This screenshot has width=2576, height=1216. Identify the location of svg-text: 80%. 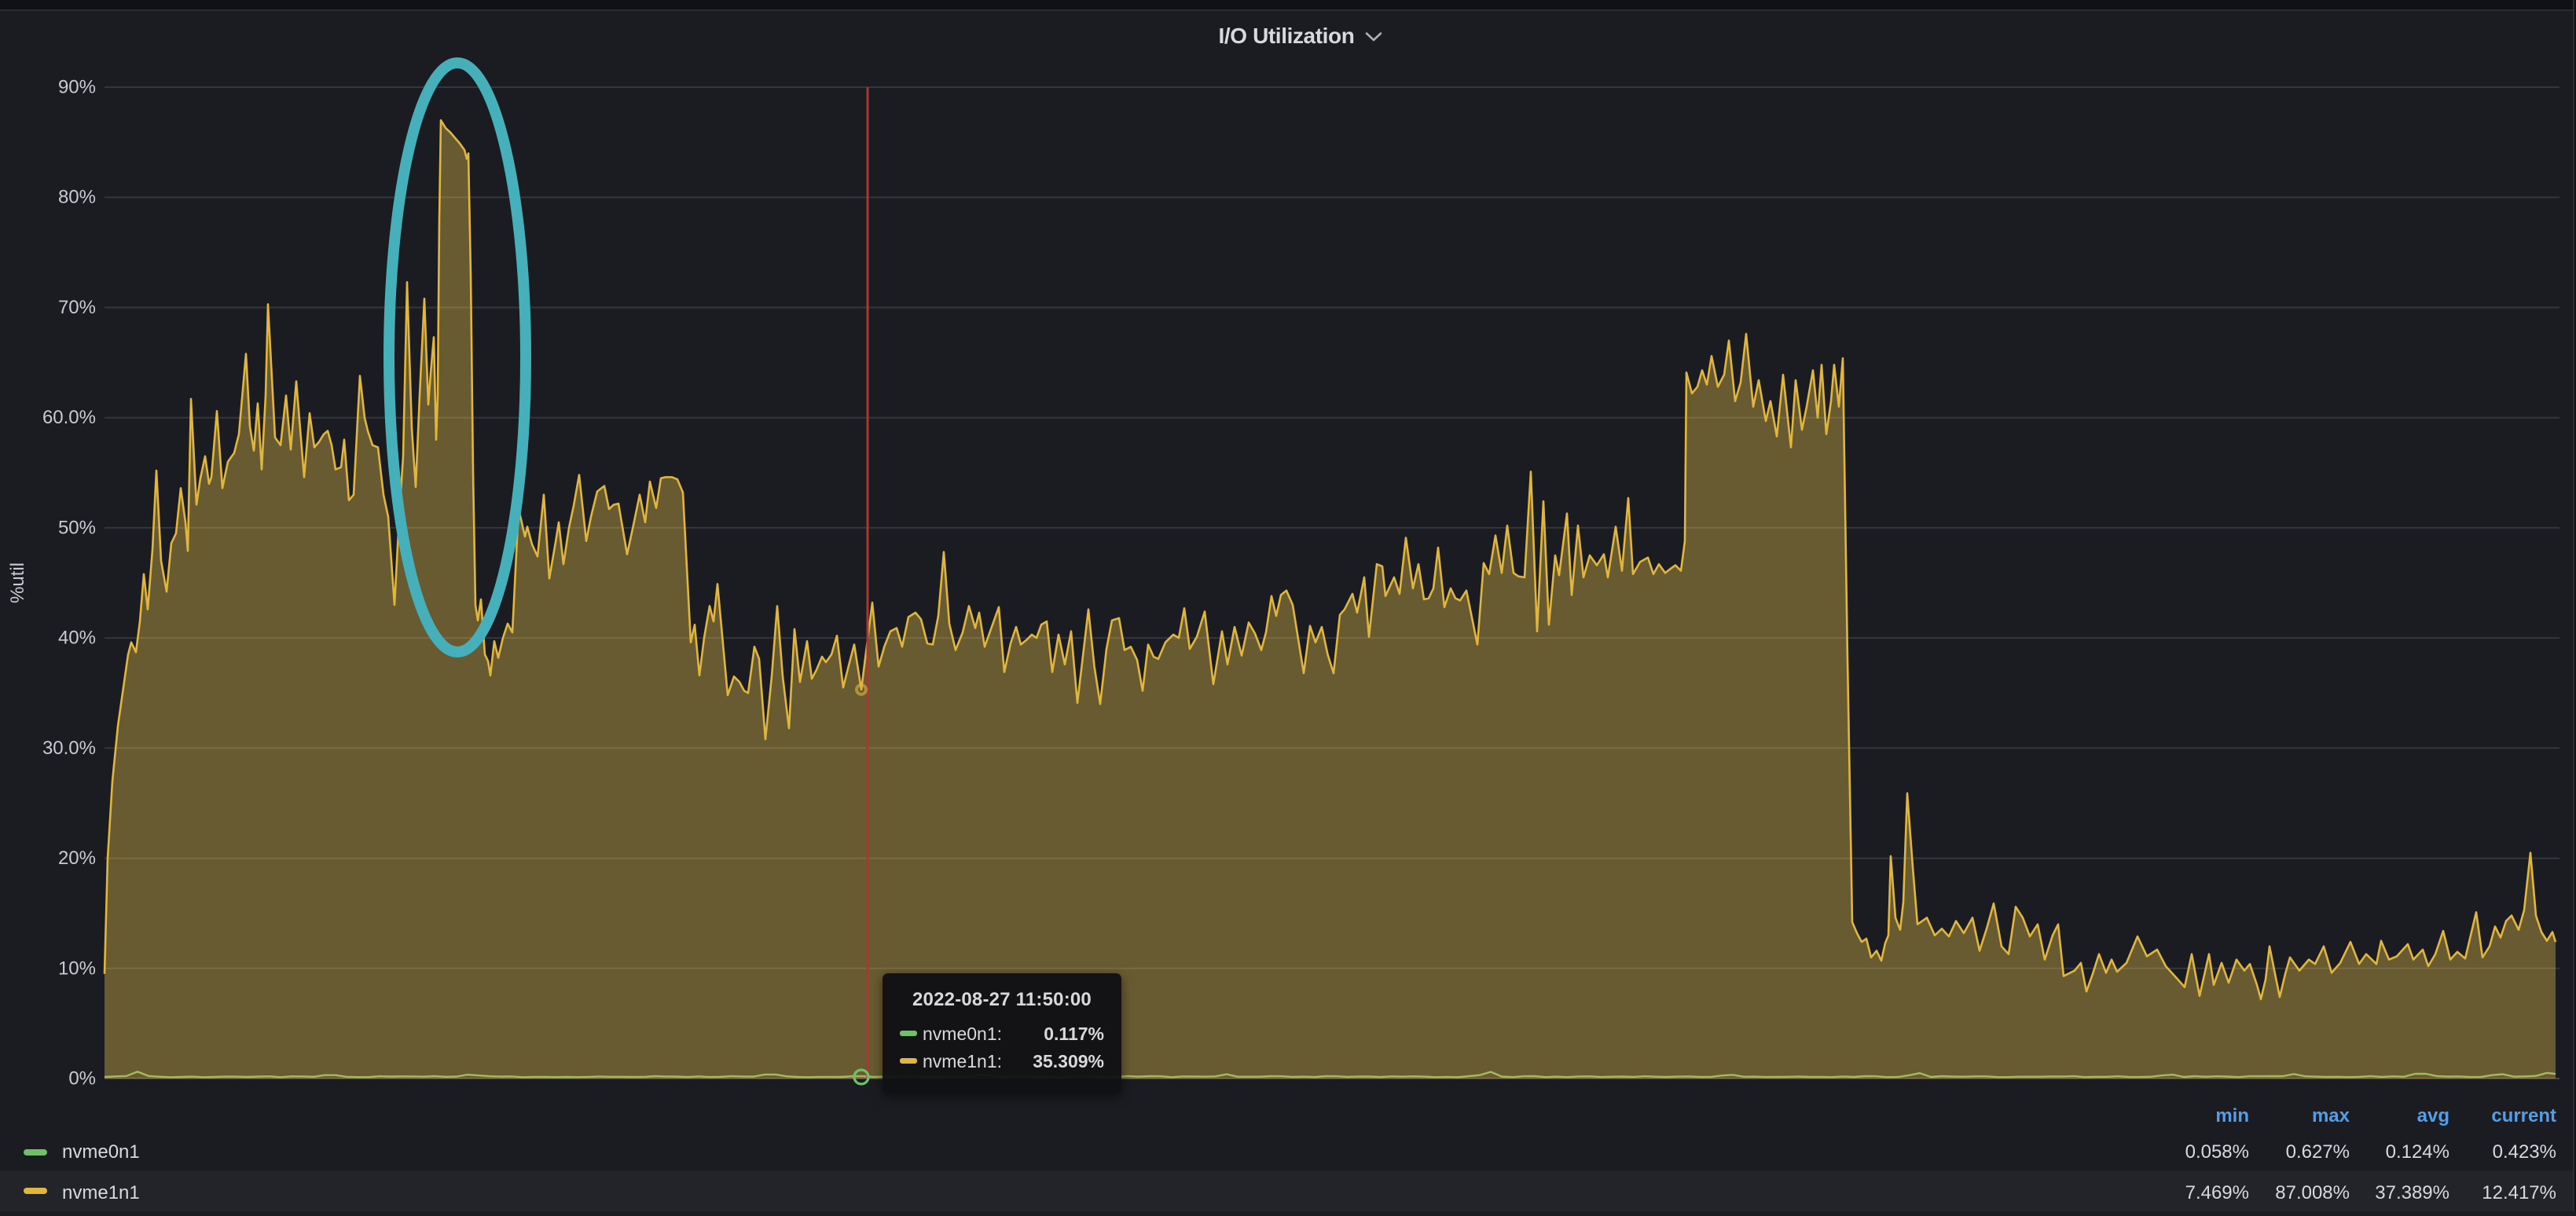
(77, 197).